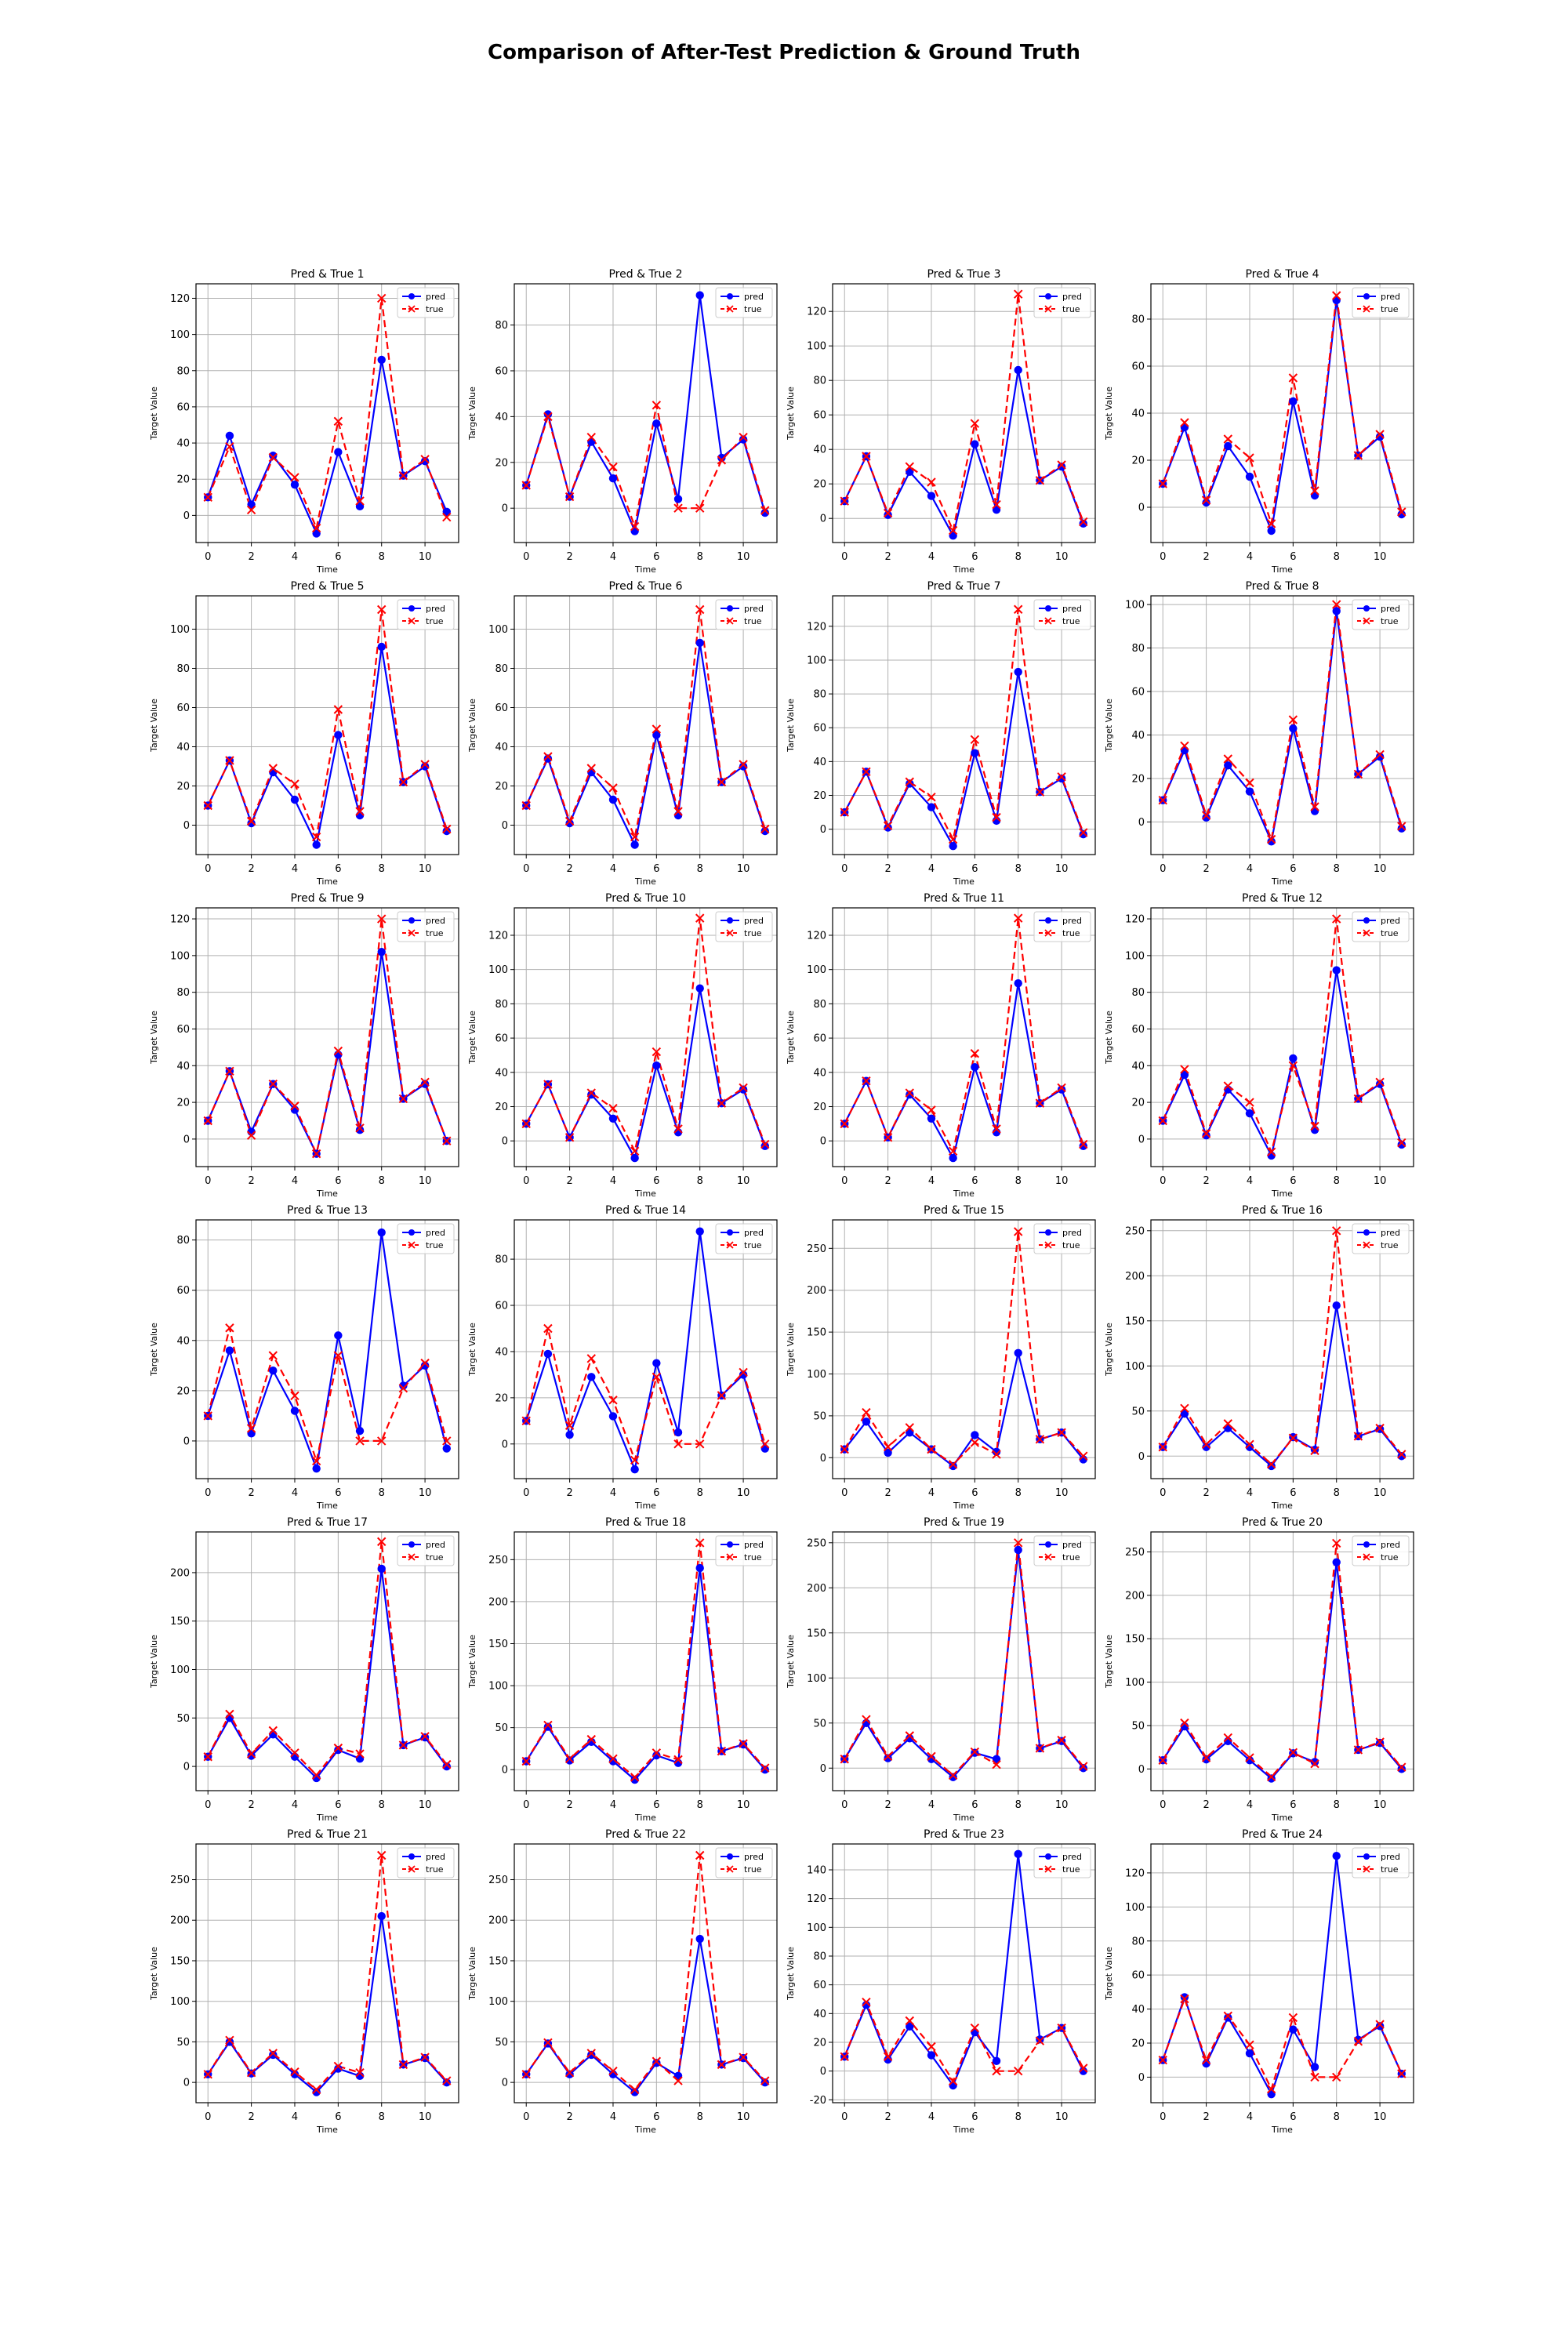  What do you see at coordinates (208, 869) in the screenshot?
I see `x-tick-label: 0` at bounding box center [208, 869].